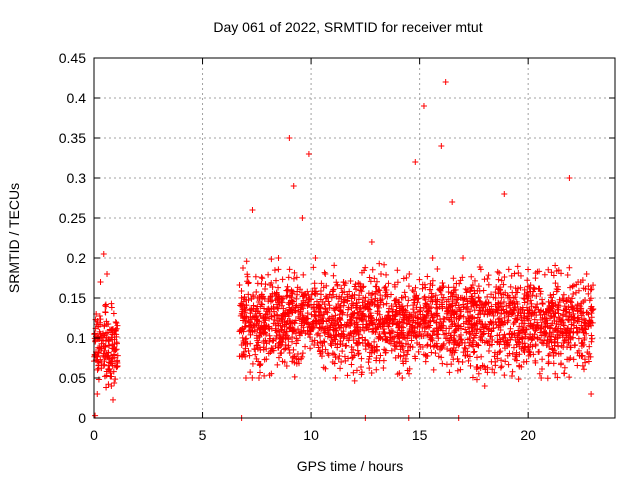 The height and width of the screenshot is (480, 640). What do you see at coordinates (72, 138) in the screenshot?
I see `y-tick-label: 0.35` at bounding box center [72, 138].